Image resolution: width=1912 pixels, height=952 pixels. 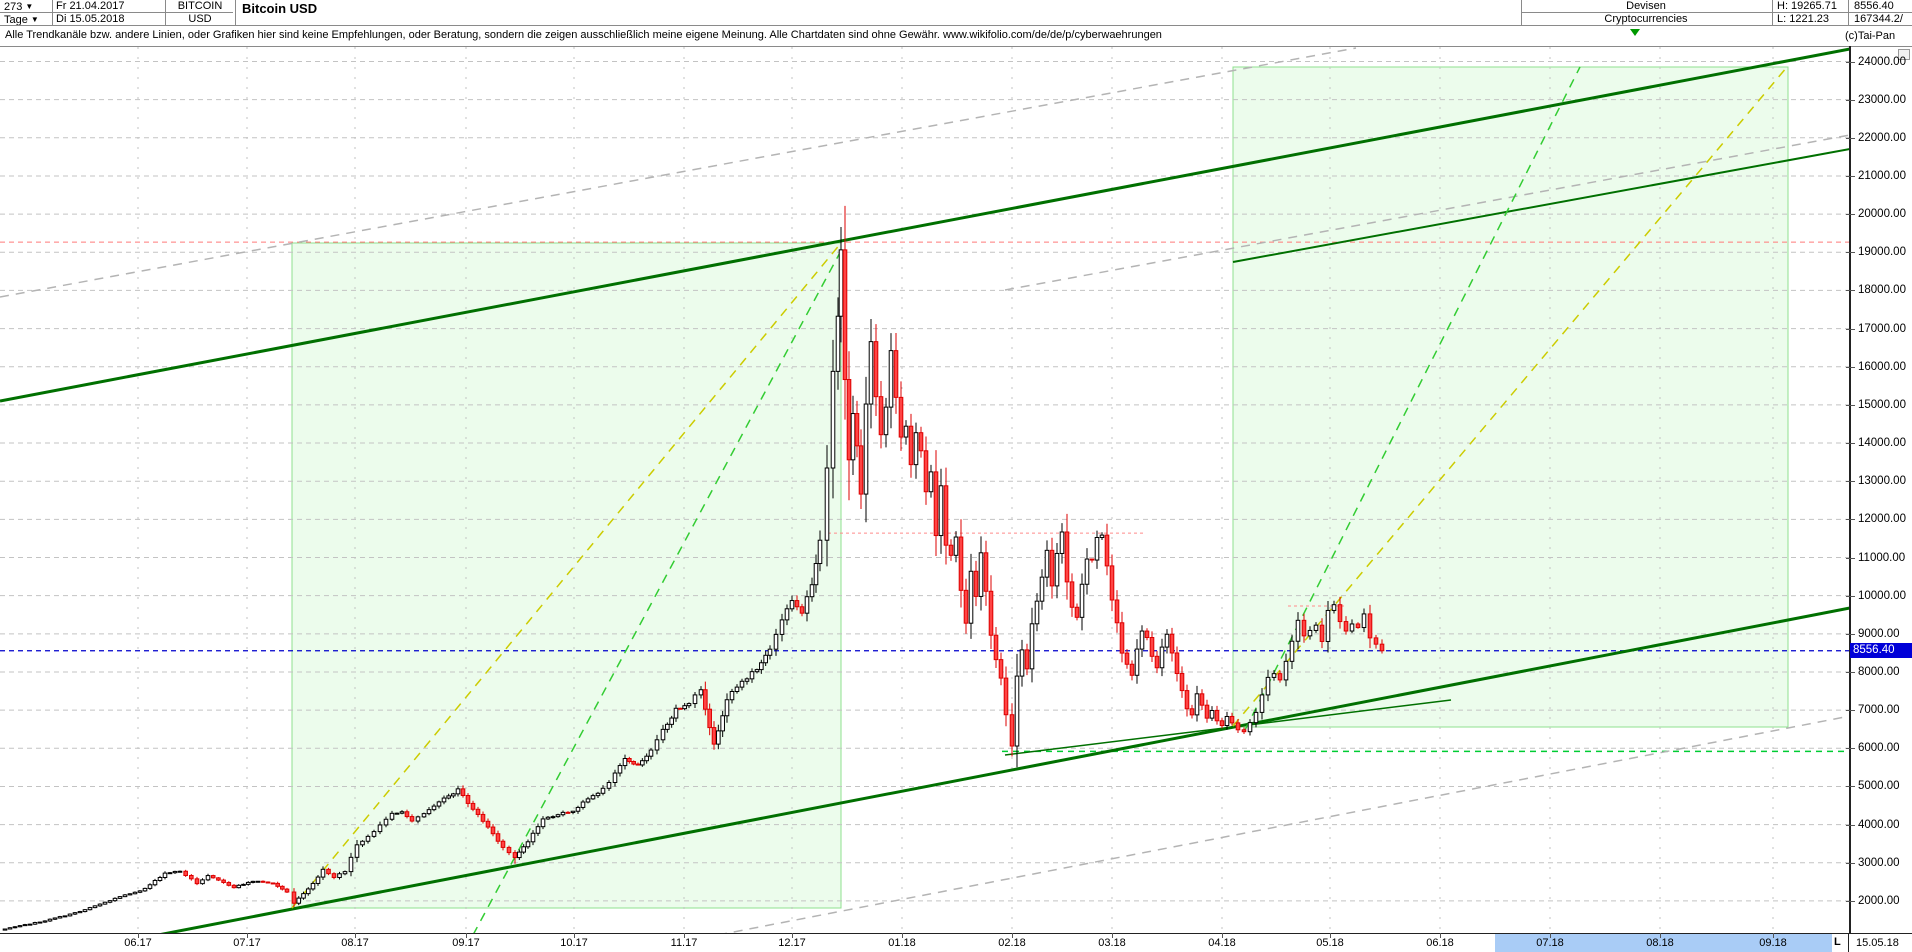 What do you see at coordinates (1837, 942) in the screenshot?
I see `scale-mode-button: L` at bounding box center [1837, 942].